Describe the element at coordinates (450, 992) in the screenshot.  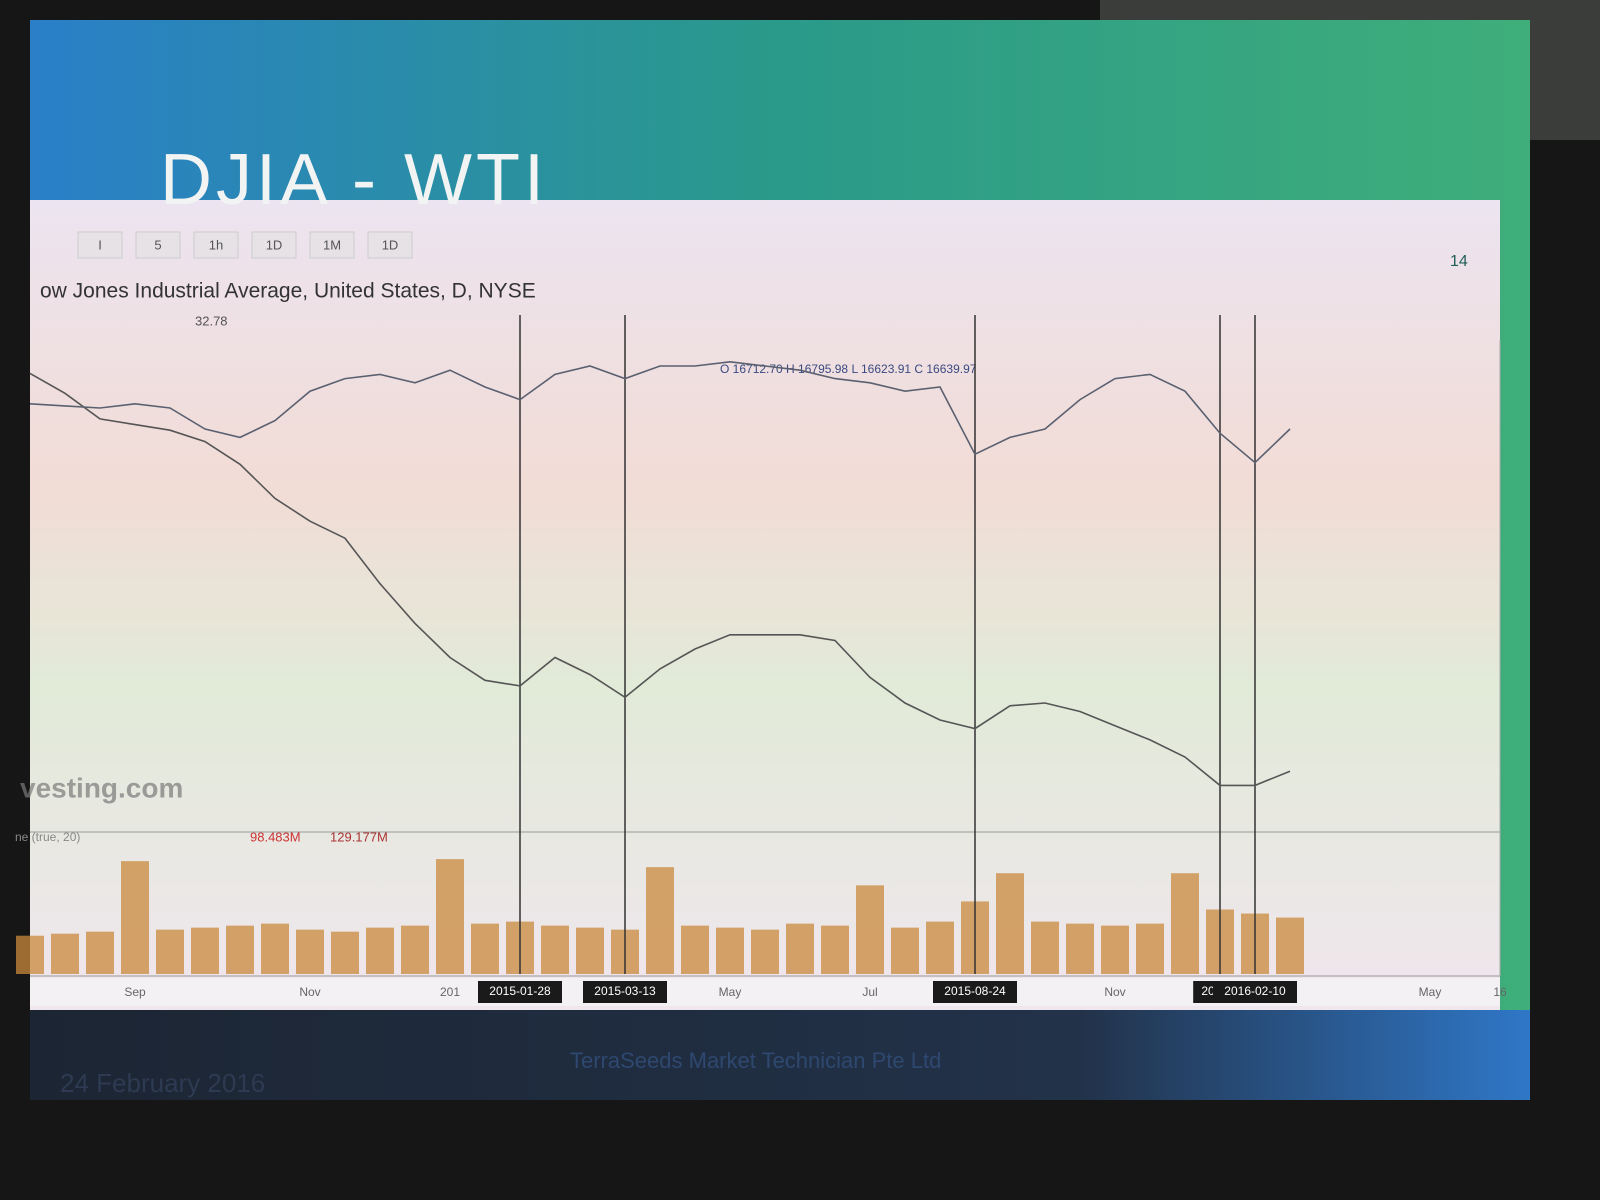
I see `x-tick-label: 201` at that location.